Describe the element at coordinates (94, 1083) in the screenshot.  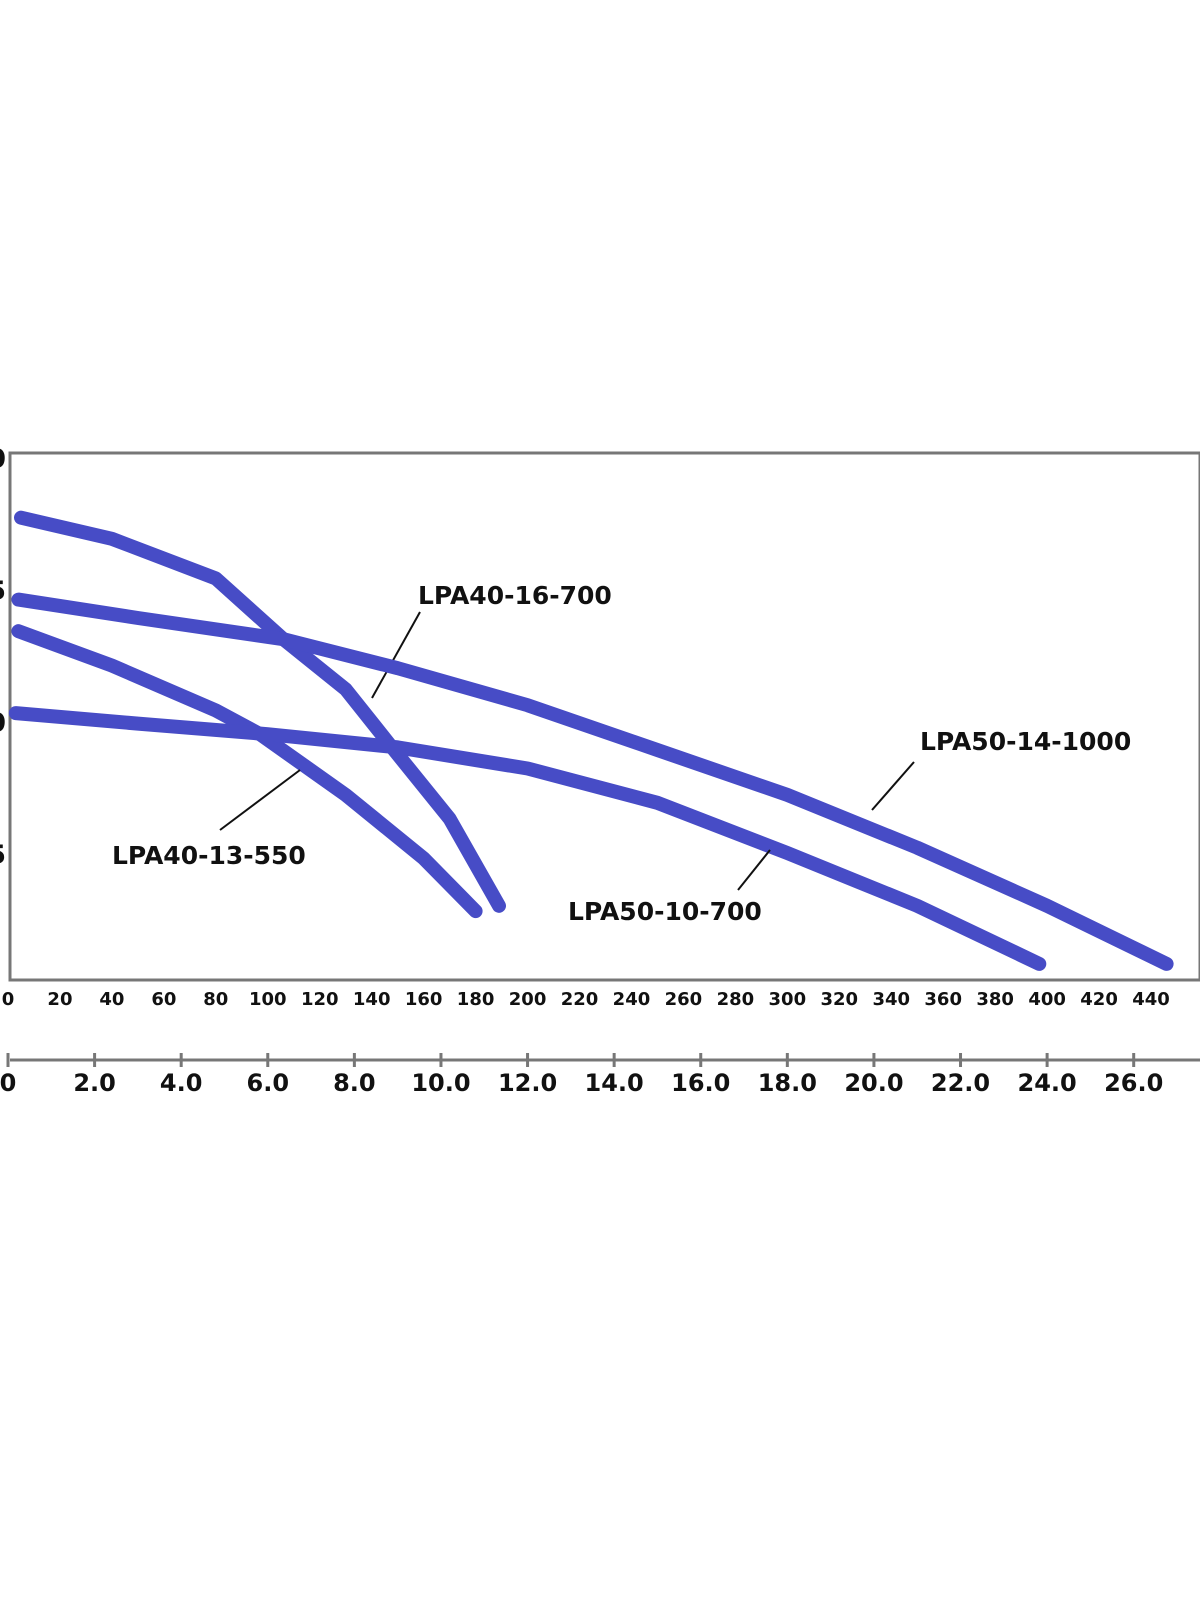
I see `x2-tick-label: 2.0` at that location.